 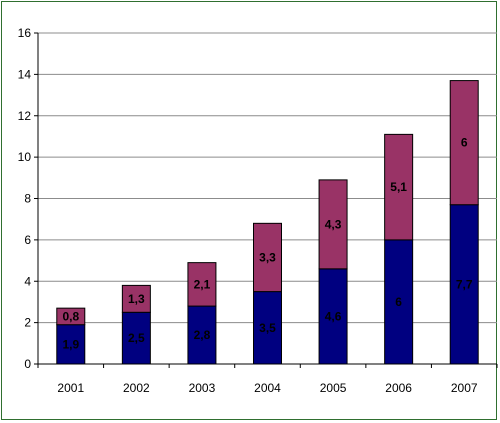 What do you see at coordinates (136, 338) in the screenshot?
I see `data-label: 2,5` at bounding box center [136, 338].